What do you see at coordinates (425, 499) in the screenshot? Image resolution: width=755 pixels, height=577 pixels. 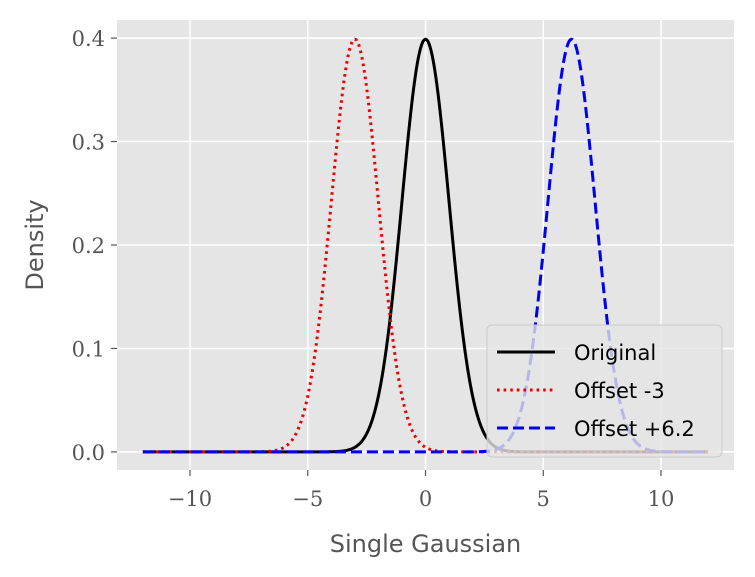 I see `x-tick-label: 0` at bounding box center [425, 499].